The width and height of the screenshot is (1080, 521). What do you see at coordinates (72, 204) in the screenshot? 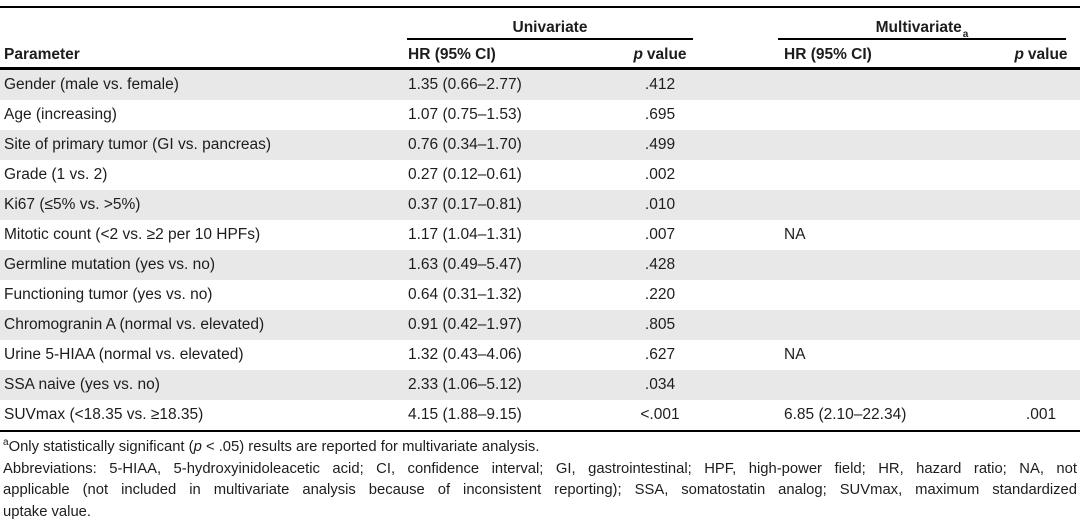
I see `parameter-cell: Ki67 (≤5% vs. >5%)` at bounding box center [72, 204].